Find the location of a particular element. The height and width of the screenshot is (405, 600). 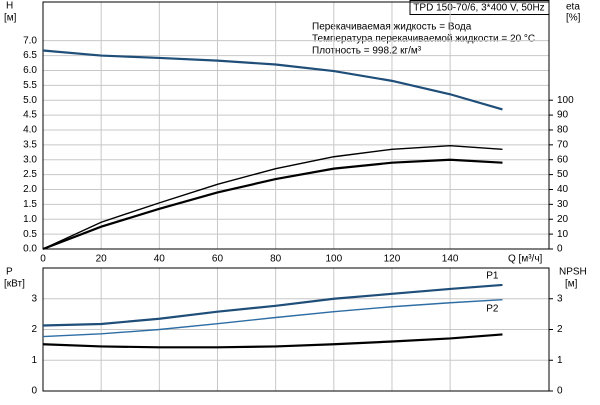

y2-tick-label: 70 is located at coordinates (563, 144).